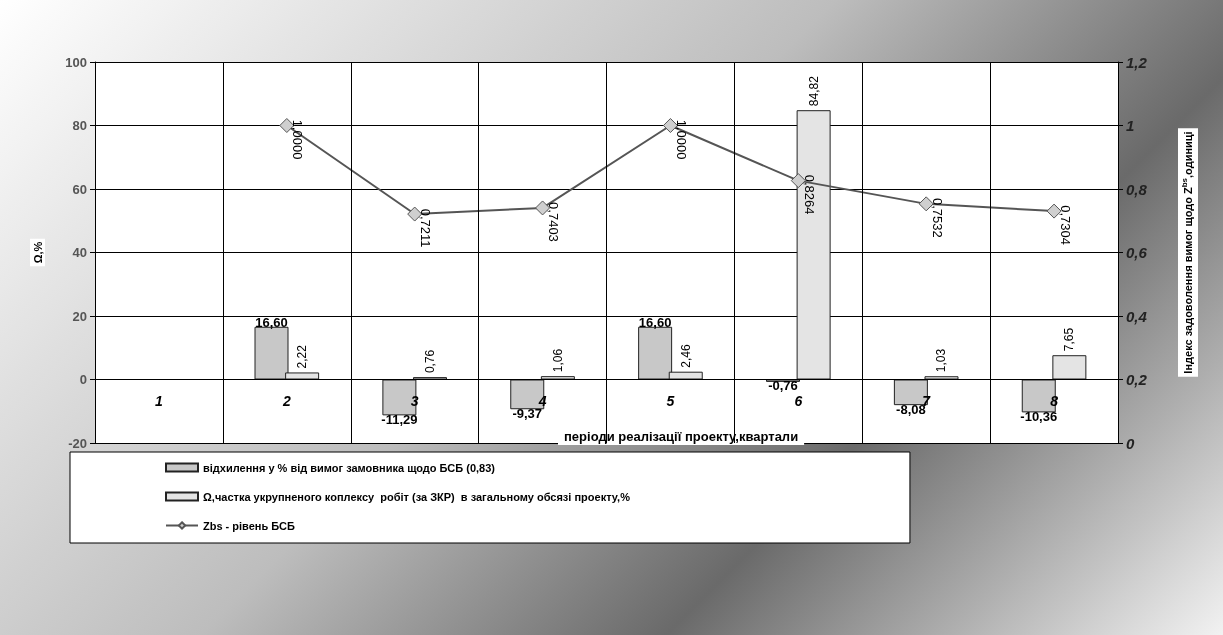 The image size is (1223, 635). What do you see at coordinates (1130, 125) in the screenshot?
I see `y2-tick-label: 1` at bounding box center [1130, 125].